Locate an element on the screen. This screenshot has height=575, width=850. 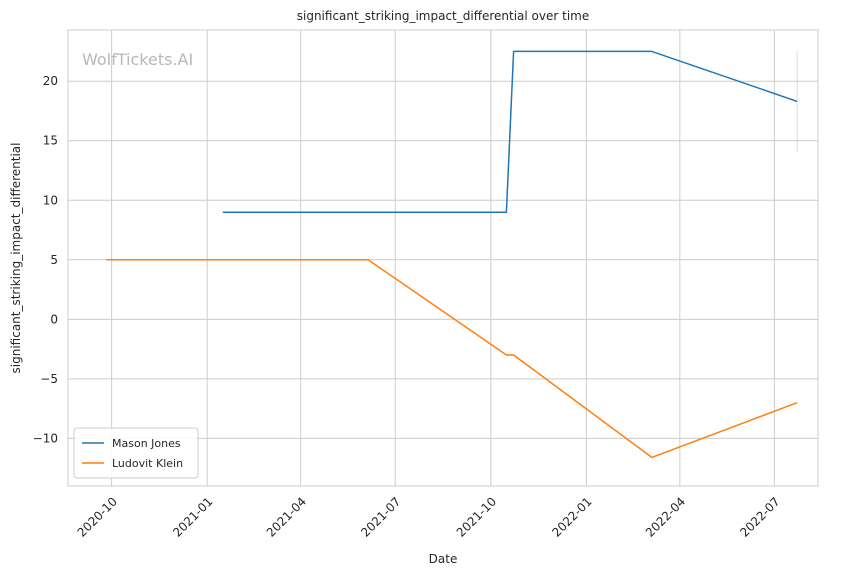
legend: Mason Jones Ludovit Klein is located at coordinates (136, 453).